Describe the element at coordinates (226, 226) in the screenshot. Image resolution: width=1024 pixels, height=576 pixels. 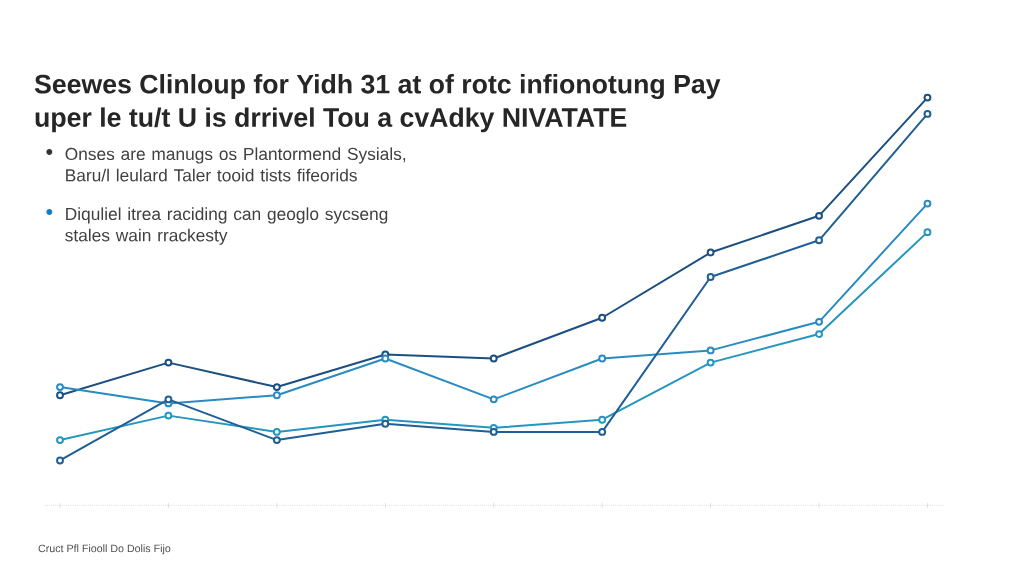
I see `annotation: Diquliel itrea raciding can geoglo sycseng stales wain rrackesty` at that location.